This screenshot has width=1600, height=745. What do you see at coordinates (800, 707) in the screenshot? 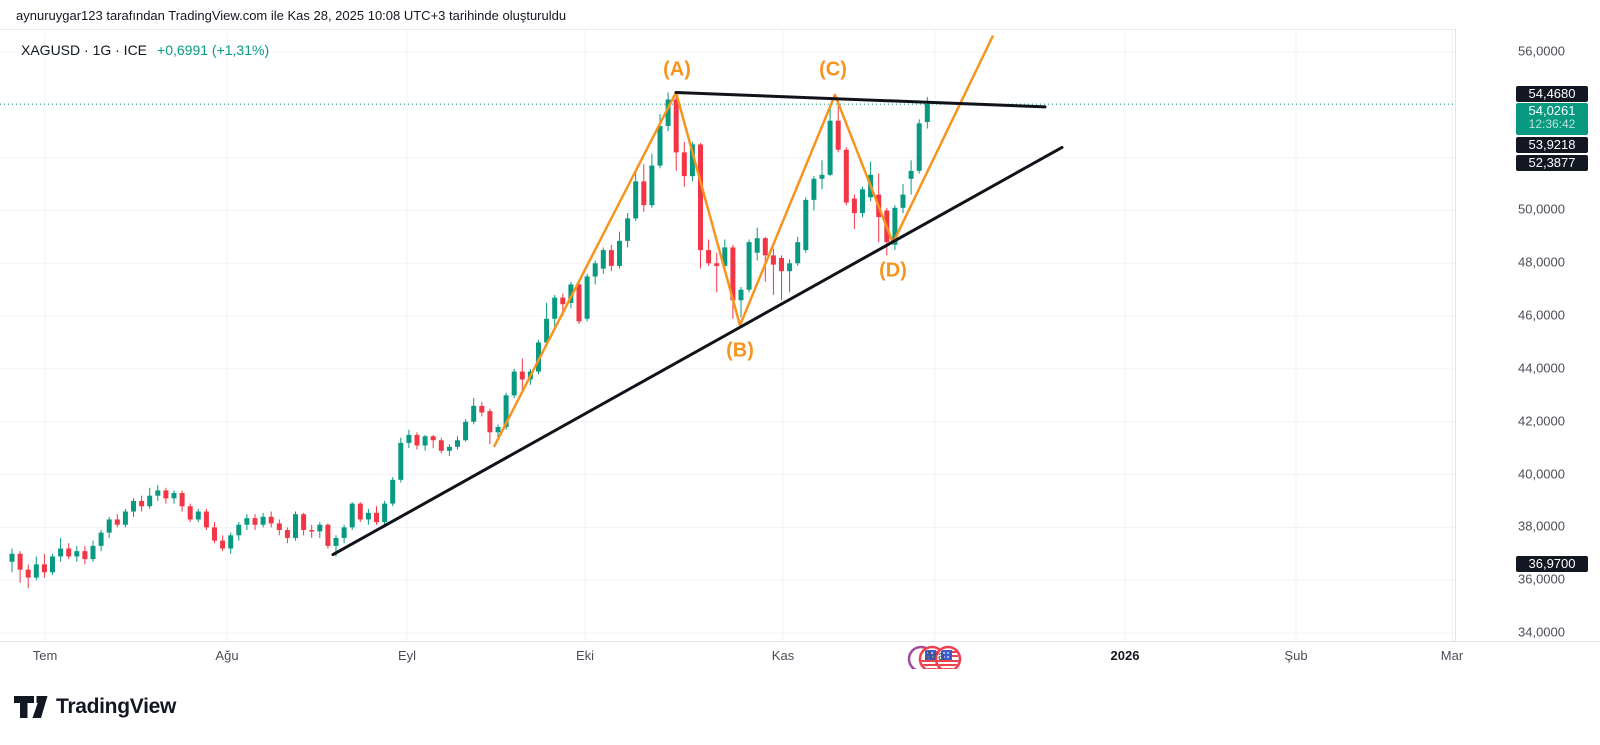
I see `footer: TradingView` at bounding box center [800, 707].